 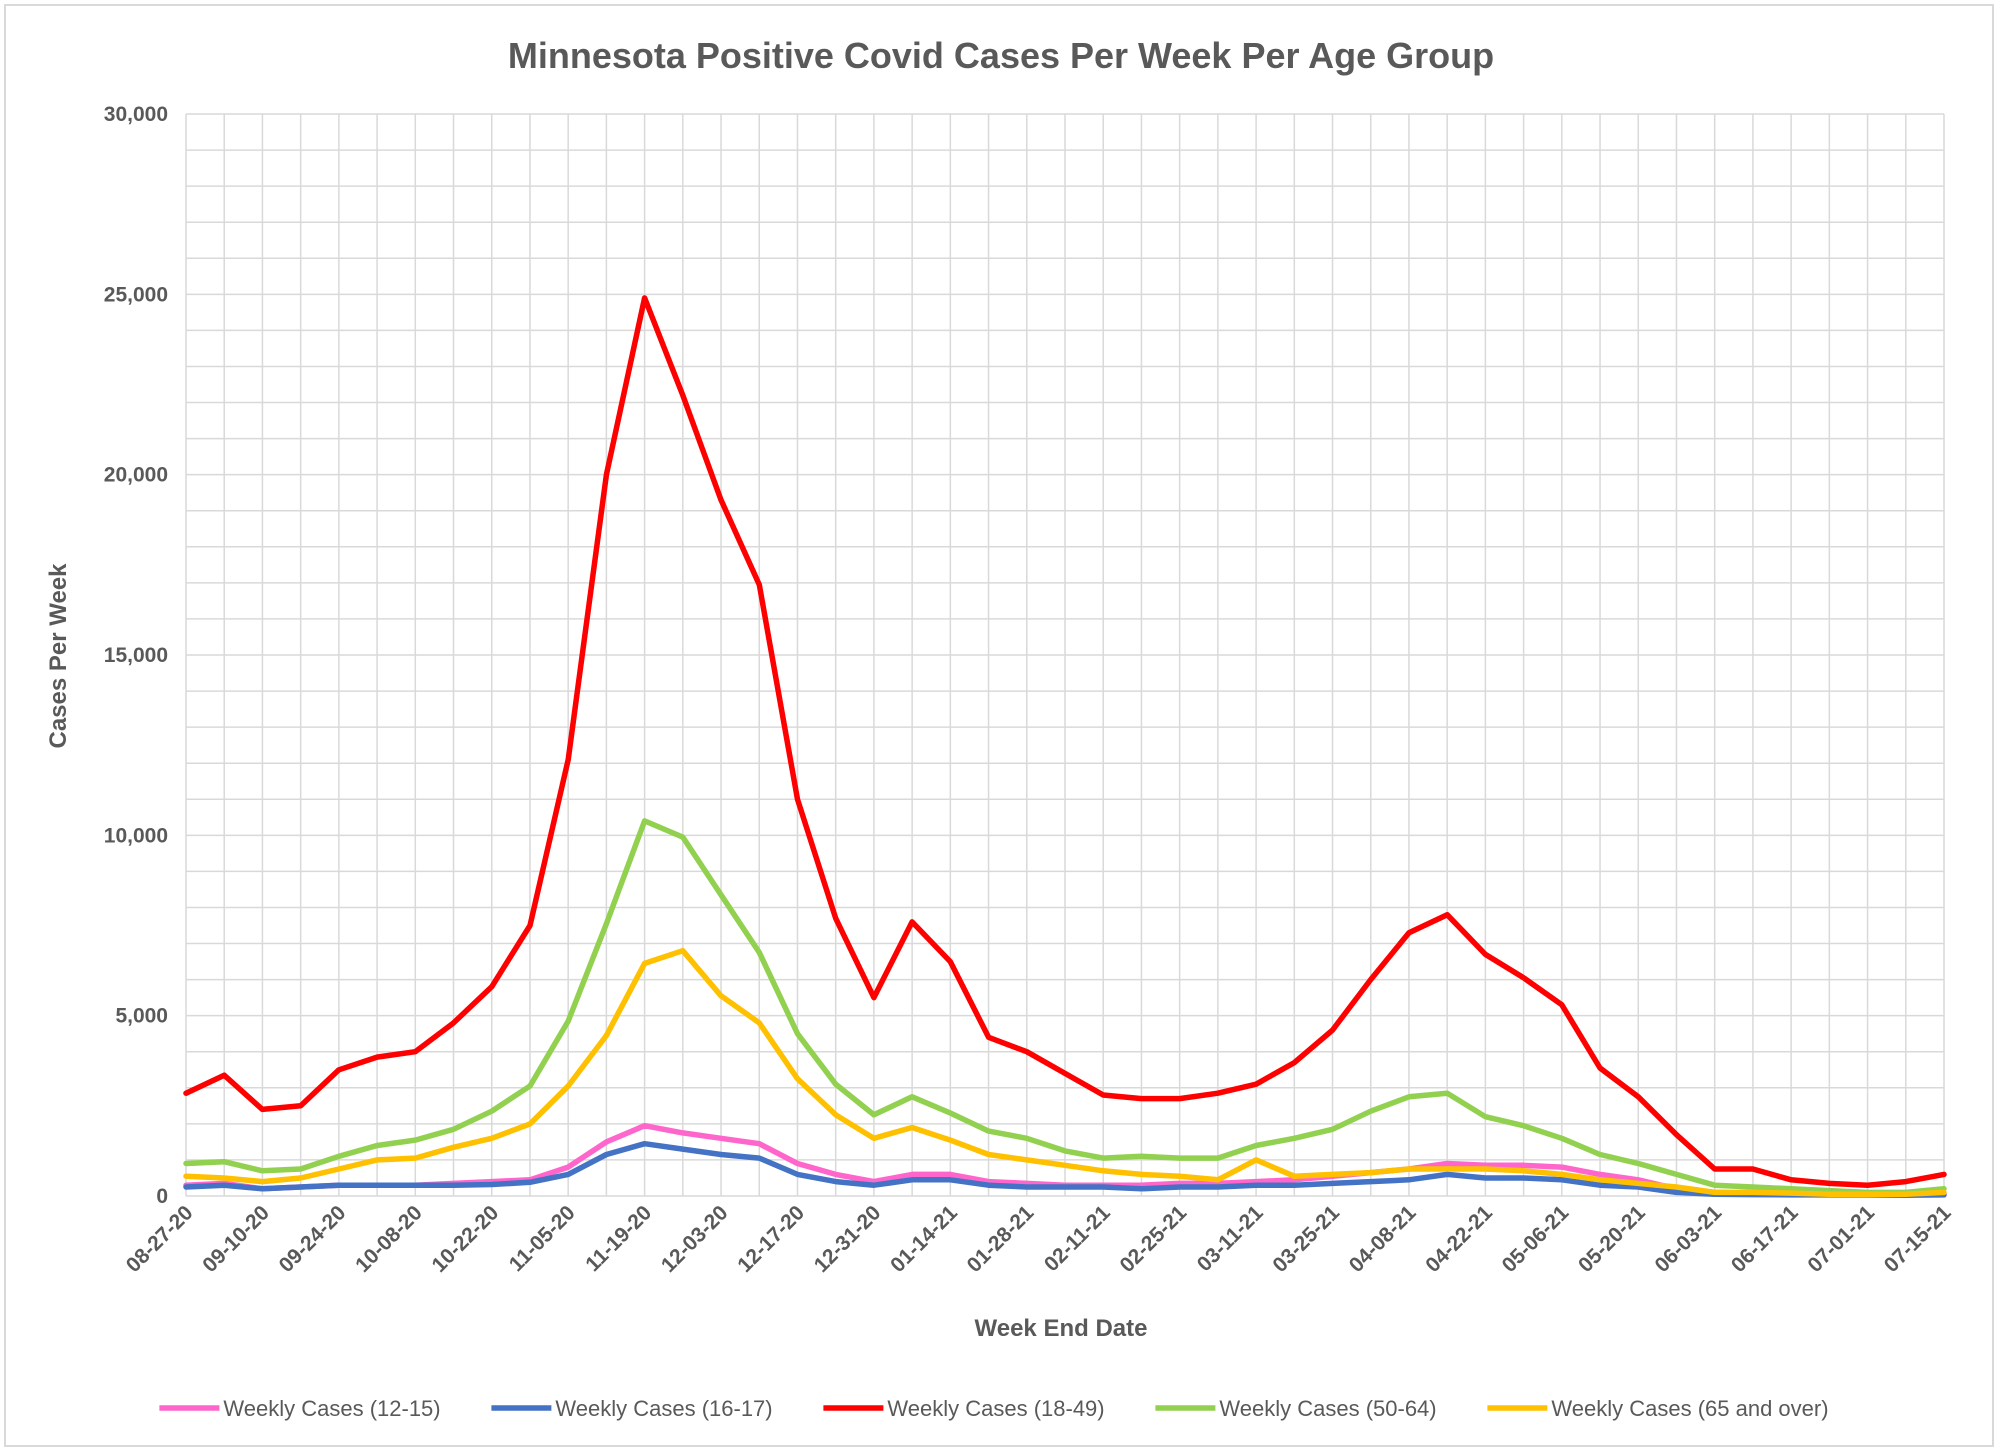 I want to click on x-tick-label: 04-08-21, so click(x=1383, y=1239).